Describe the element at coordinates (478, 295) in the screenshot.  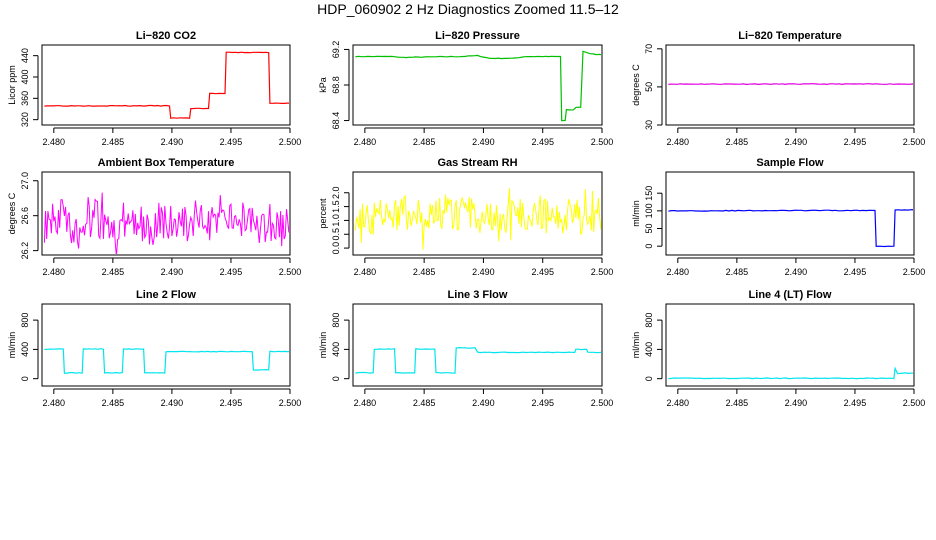
I see `panel-title: Line 3 Flow` at that location.